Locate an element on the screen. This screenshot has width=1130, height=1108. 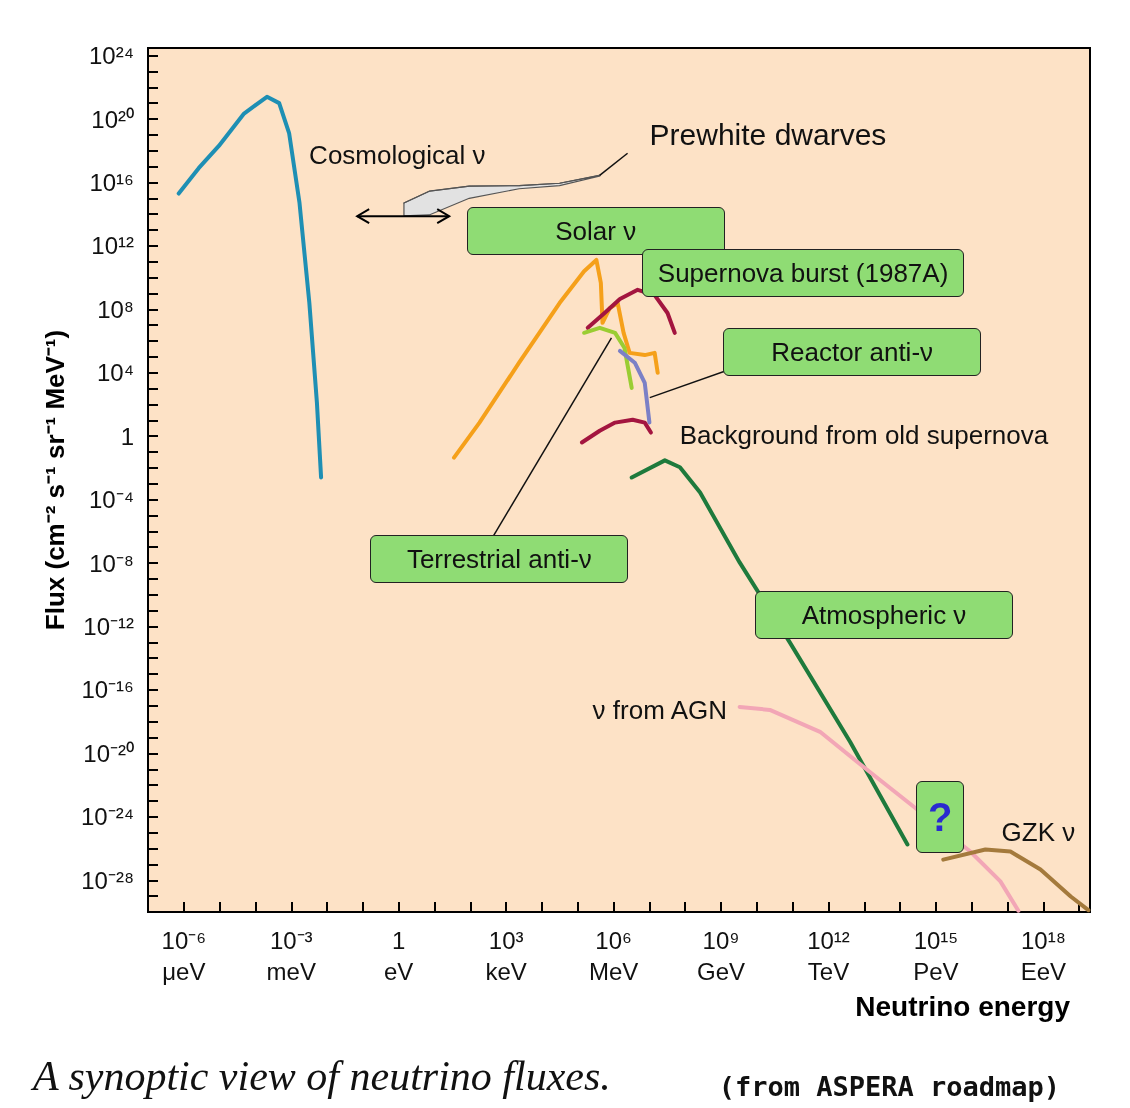
y-tick-label: 10⁴ is located at coordinates (115, 373).